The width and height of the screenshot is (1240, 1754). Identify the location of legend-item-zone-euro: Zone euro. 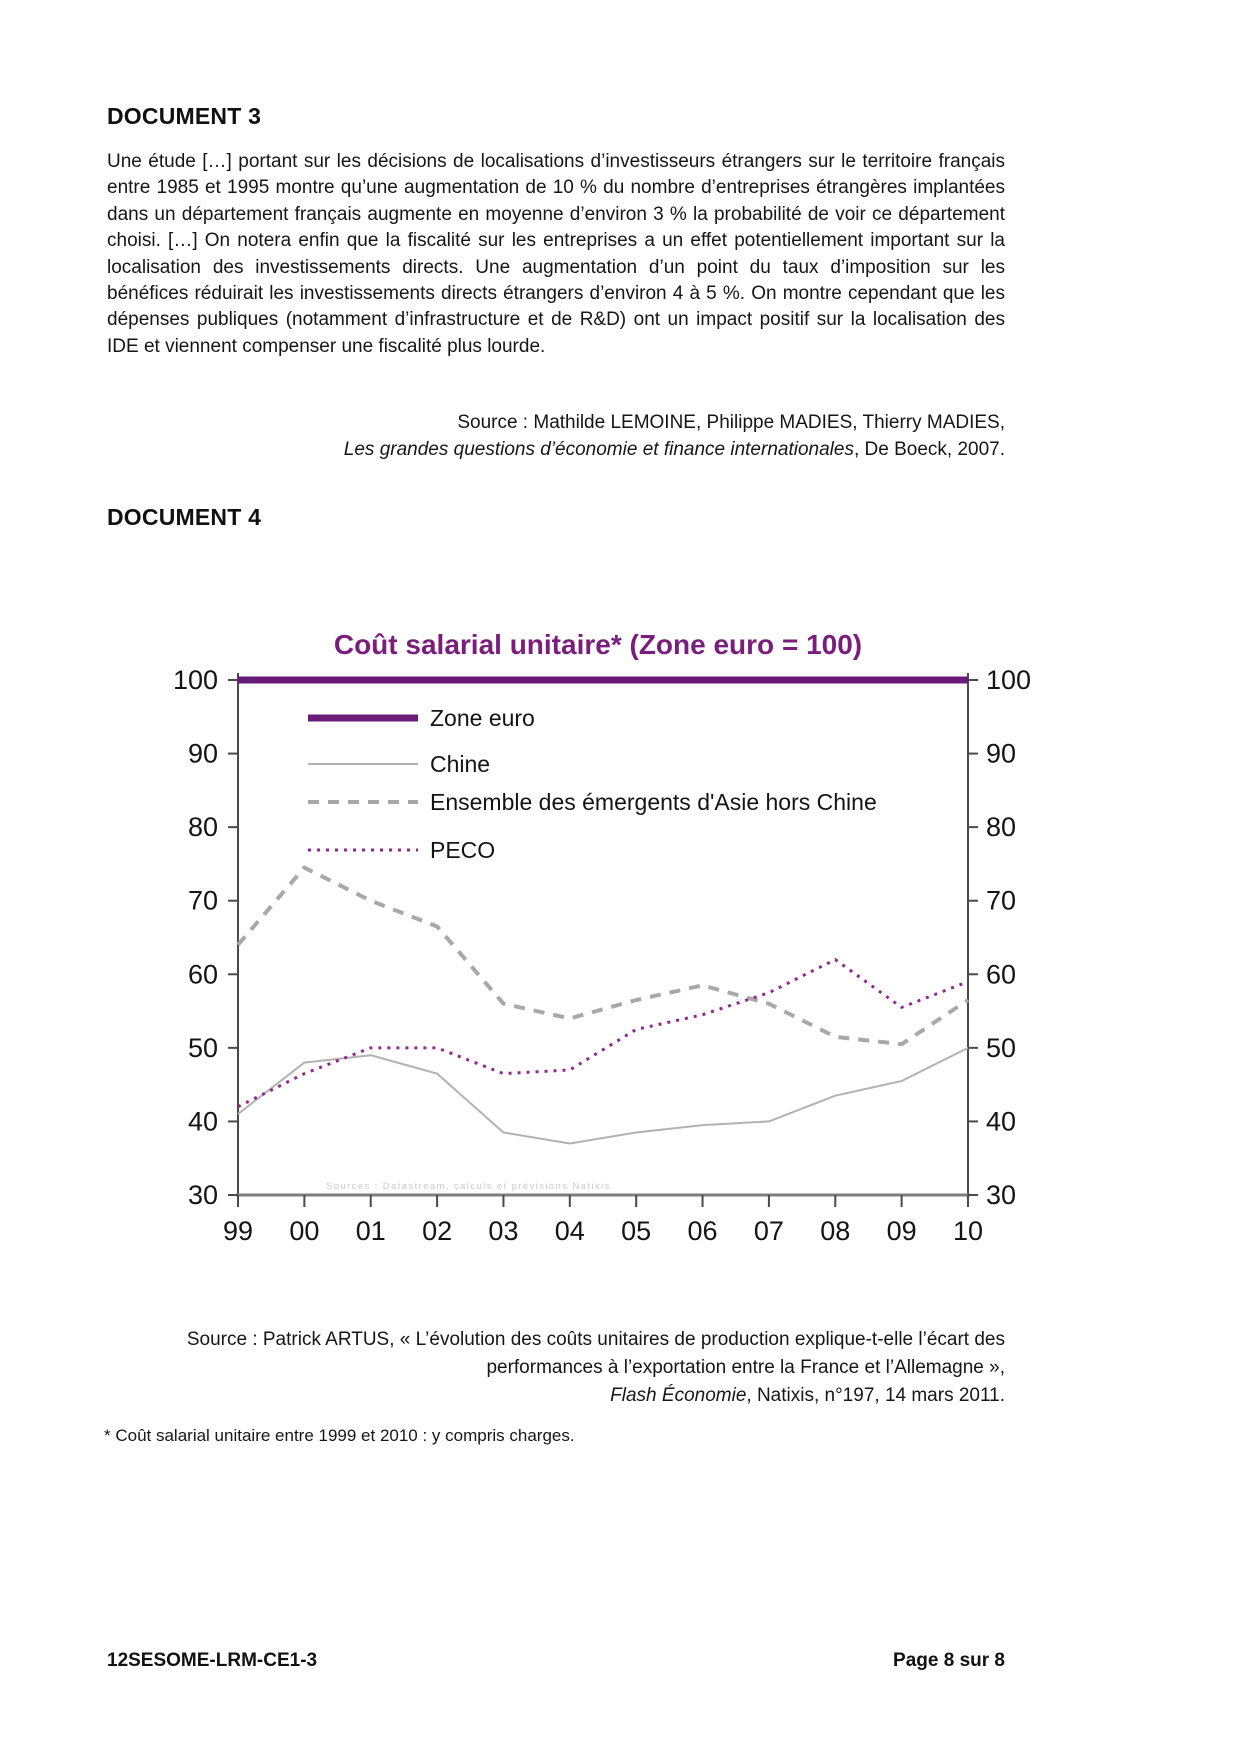
(421, 718).